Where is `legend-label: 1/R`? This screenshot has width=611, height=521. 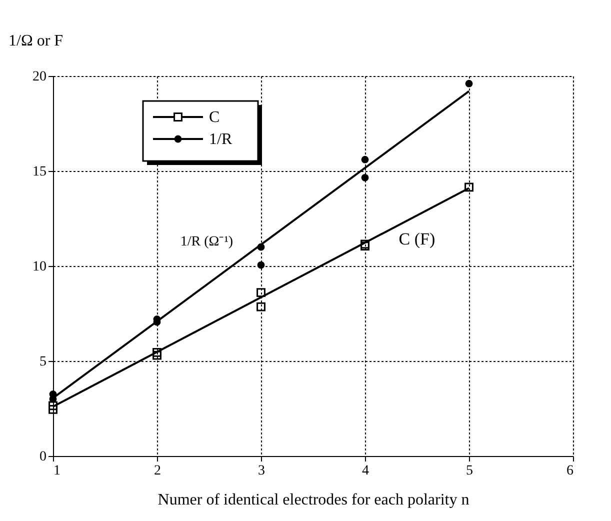
legend-label: 1/R is located at coordinates (220, 139).